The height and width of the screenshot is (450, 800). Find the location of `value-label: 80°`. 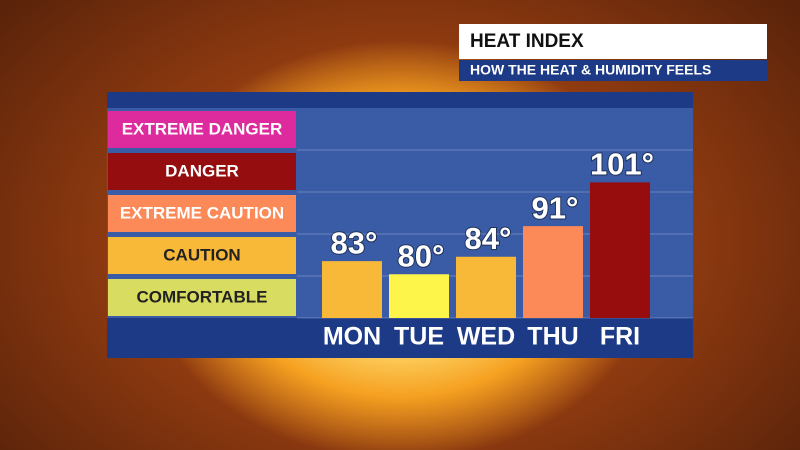

value-label: 80° is located at coordinates (421, 255).